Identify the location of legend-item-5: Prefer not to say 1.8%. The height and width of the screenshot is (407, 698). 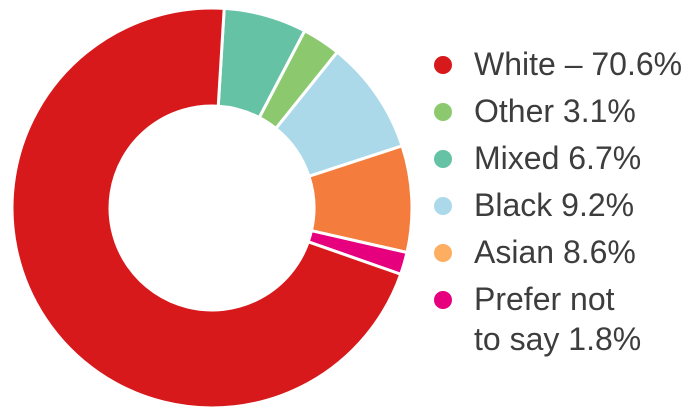
(563, 319).